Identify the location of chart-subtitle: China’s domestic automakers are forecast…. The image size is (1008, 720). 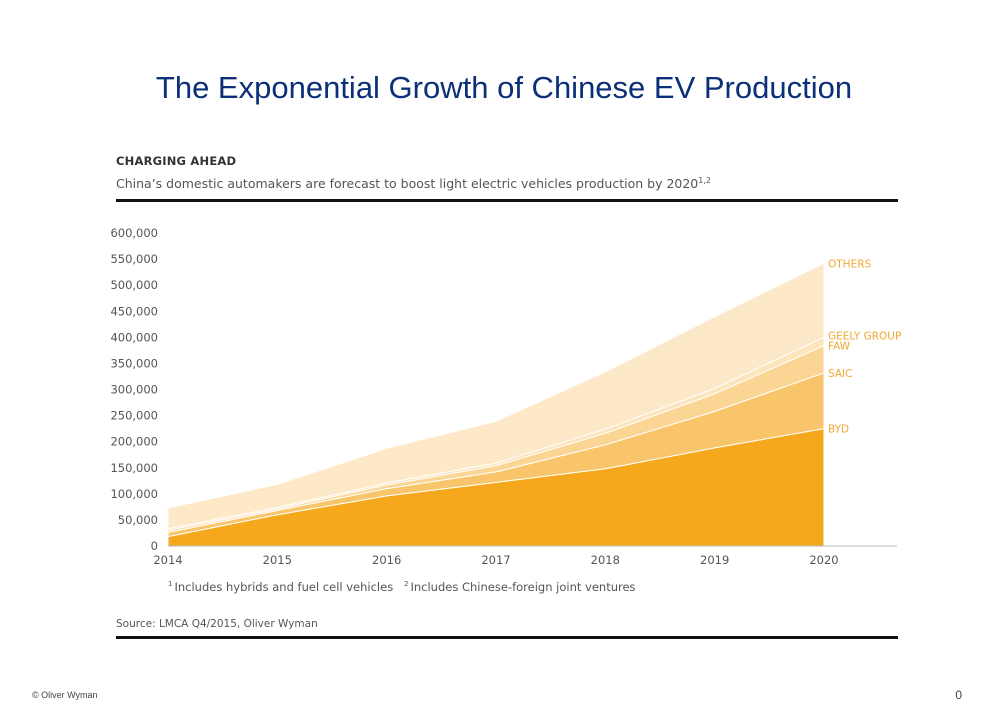
(413, 183).